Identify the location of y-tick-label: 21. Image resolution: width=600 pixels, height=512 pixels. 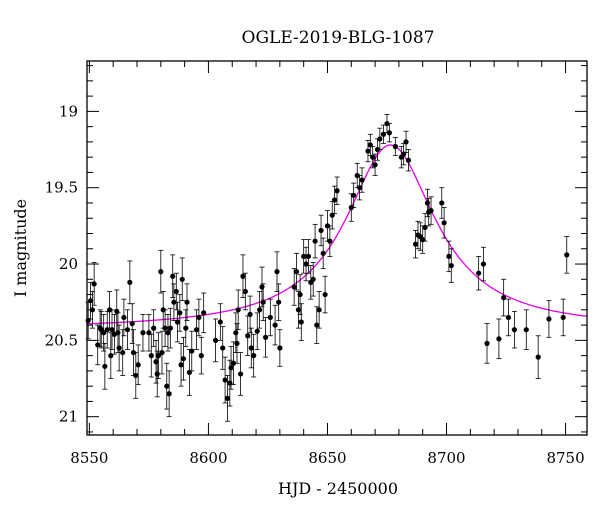
(68, 417).